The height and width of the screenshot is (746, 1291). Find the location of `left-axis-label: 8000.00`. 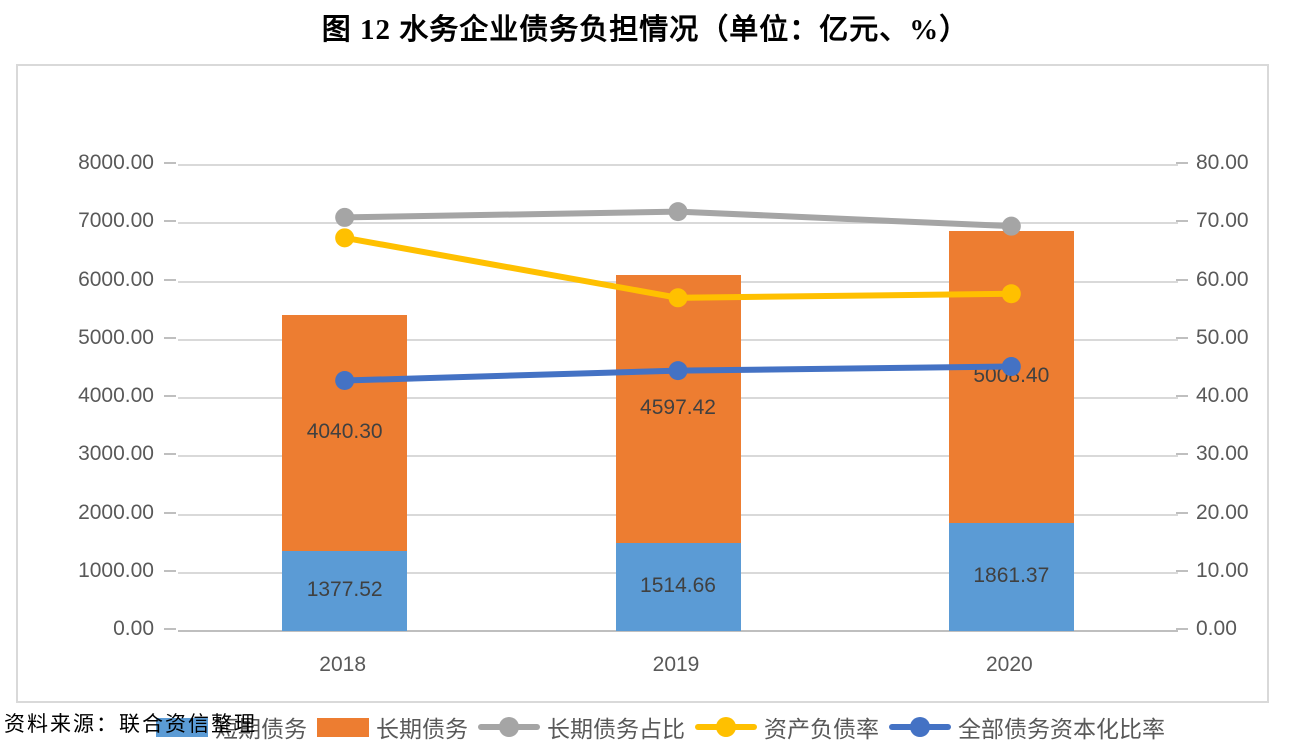

left-axis-label: 8000.00 is located at coordinates (116, 162).